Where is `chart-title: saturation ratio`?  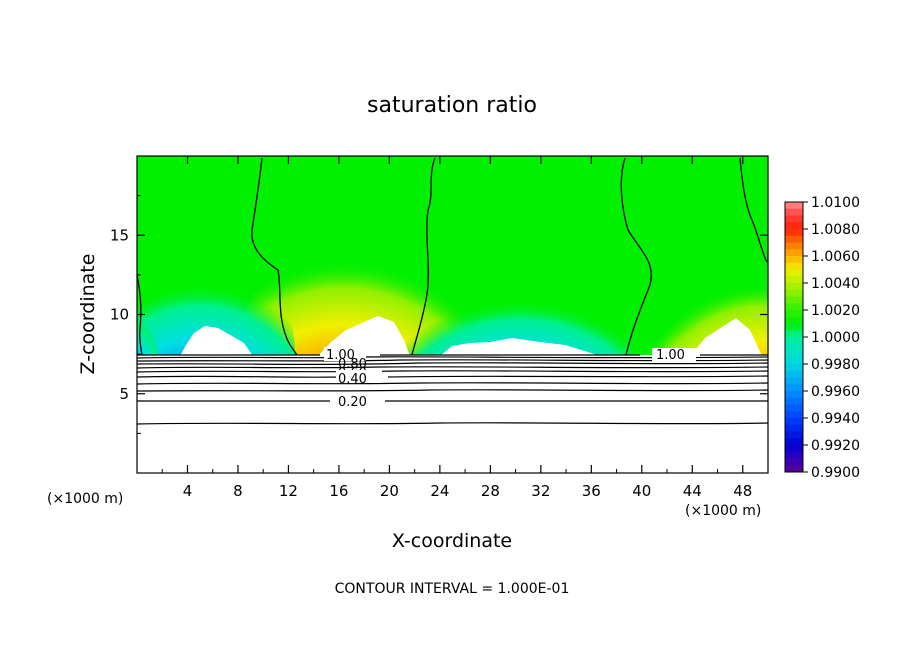
chart-title: saturation ratio is located at coordinates (452, 105).